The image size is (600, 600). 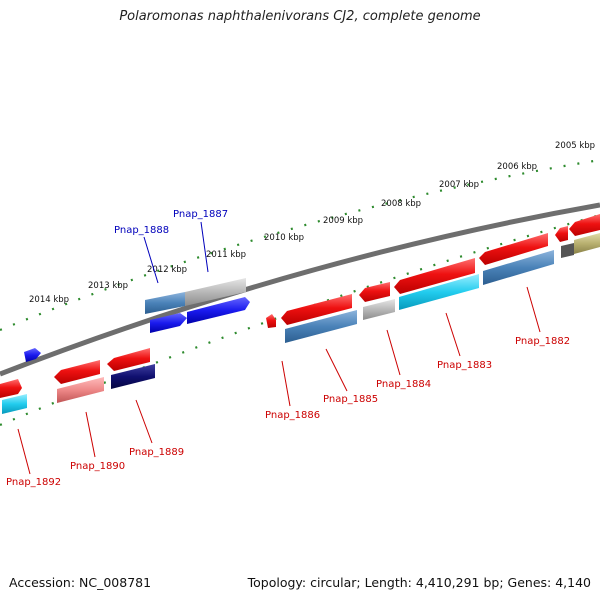 I want to click on kbp-label: 2013 kbp, so click(x=108, y=286).